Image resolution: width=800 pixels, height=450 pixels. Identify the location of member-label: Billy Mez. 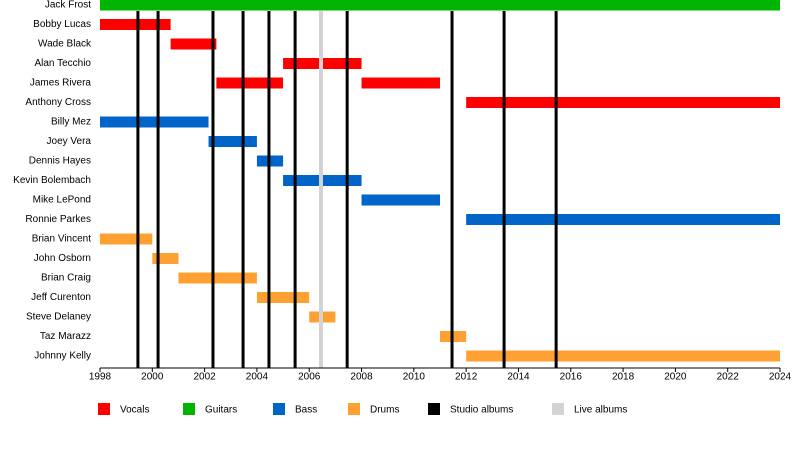
(71, 122).